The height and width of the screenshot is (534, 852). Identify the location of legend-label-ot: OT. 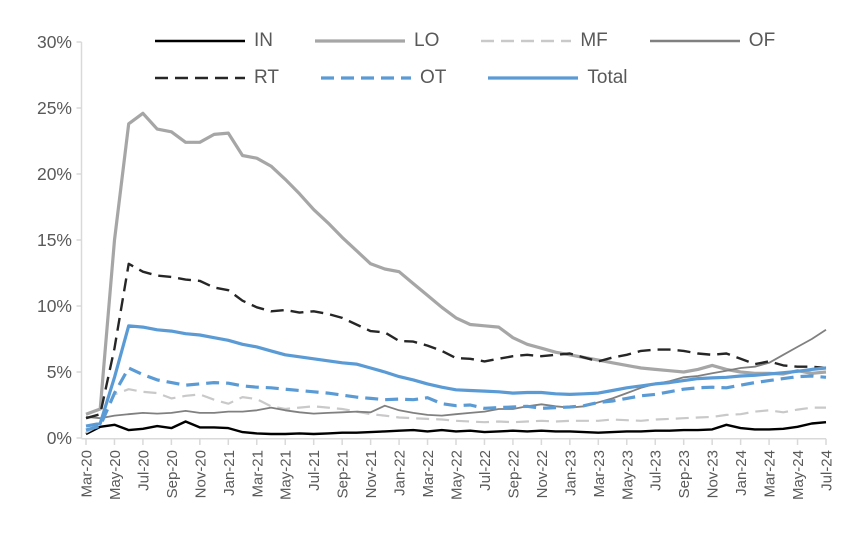
(433, 77).